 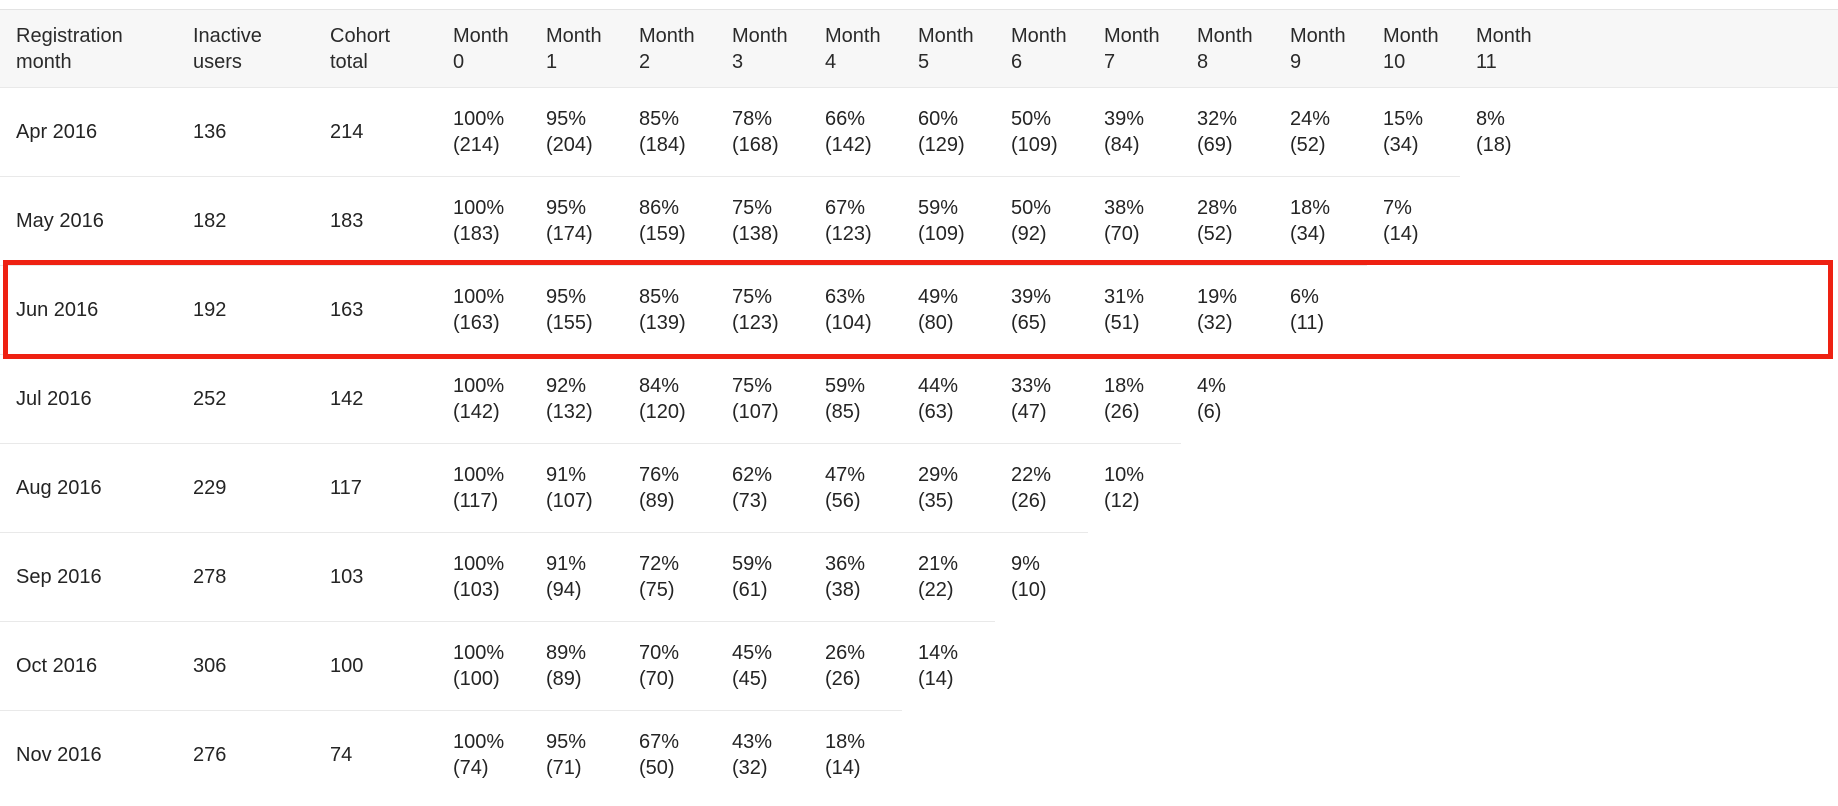 What do you see at coordinates (938, 653) in the screenshot?
I see `retention-percent: 14%` at bounding box center [938, 653].